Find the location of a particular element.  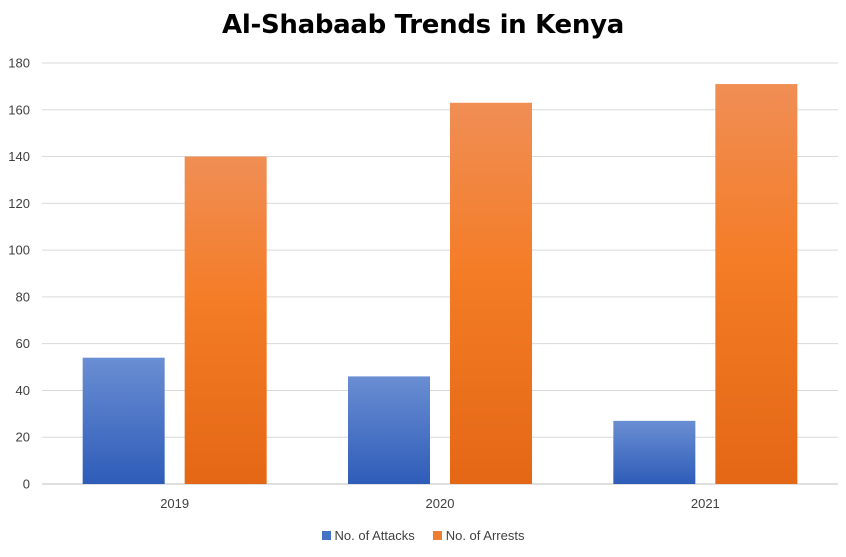

y-tick-label: 100 is located at coordinates (19, 250).